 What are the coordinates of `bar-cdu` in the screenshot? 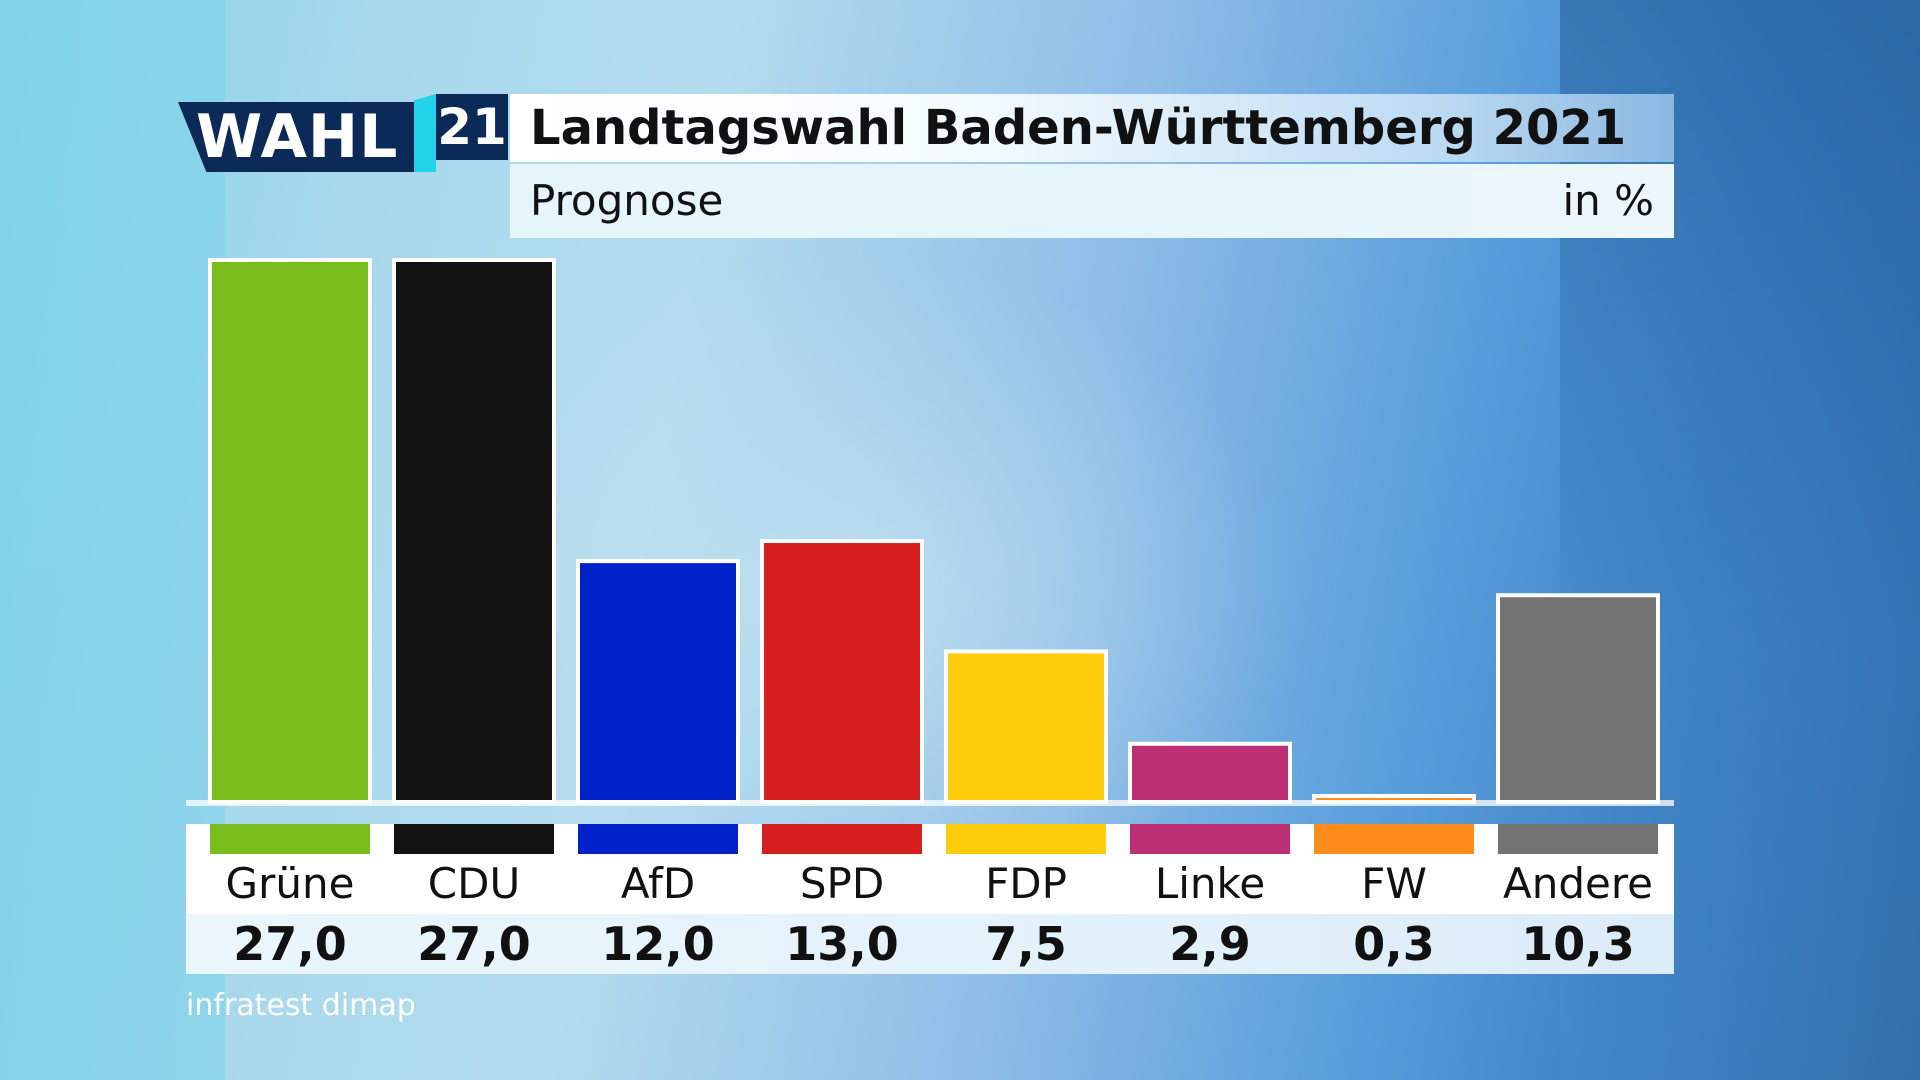 It's located at (474, 531).